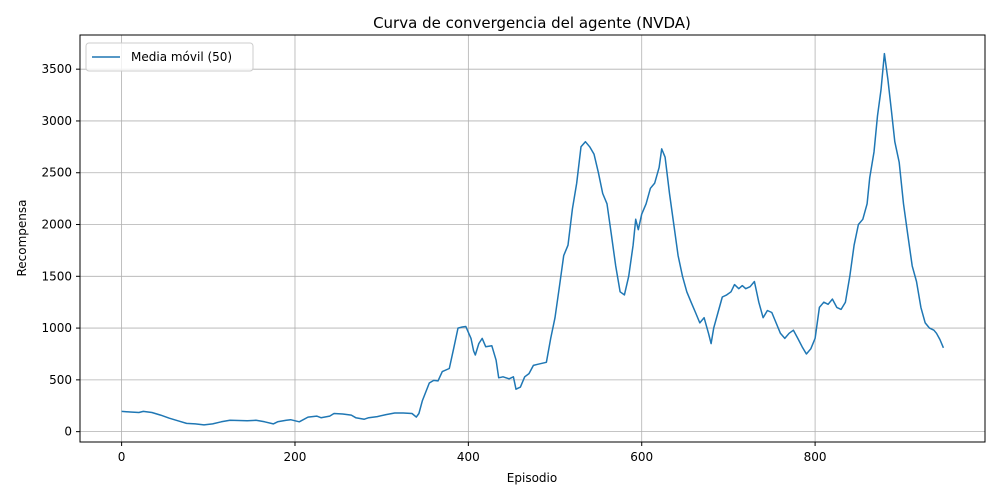  What do you see at coordinates (181, 57) in the screenshot?
I see `legend-entry-label: Media móvil (50)` at bounding box center [181, 57].